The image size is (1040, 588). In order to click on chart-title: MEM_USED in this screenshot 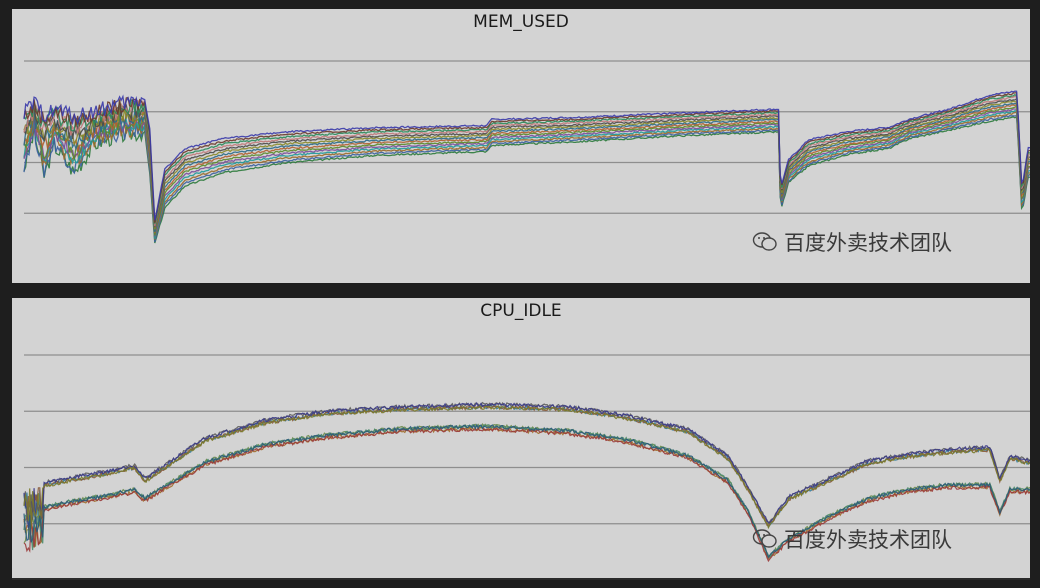, I will do `click(521, 22)`.